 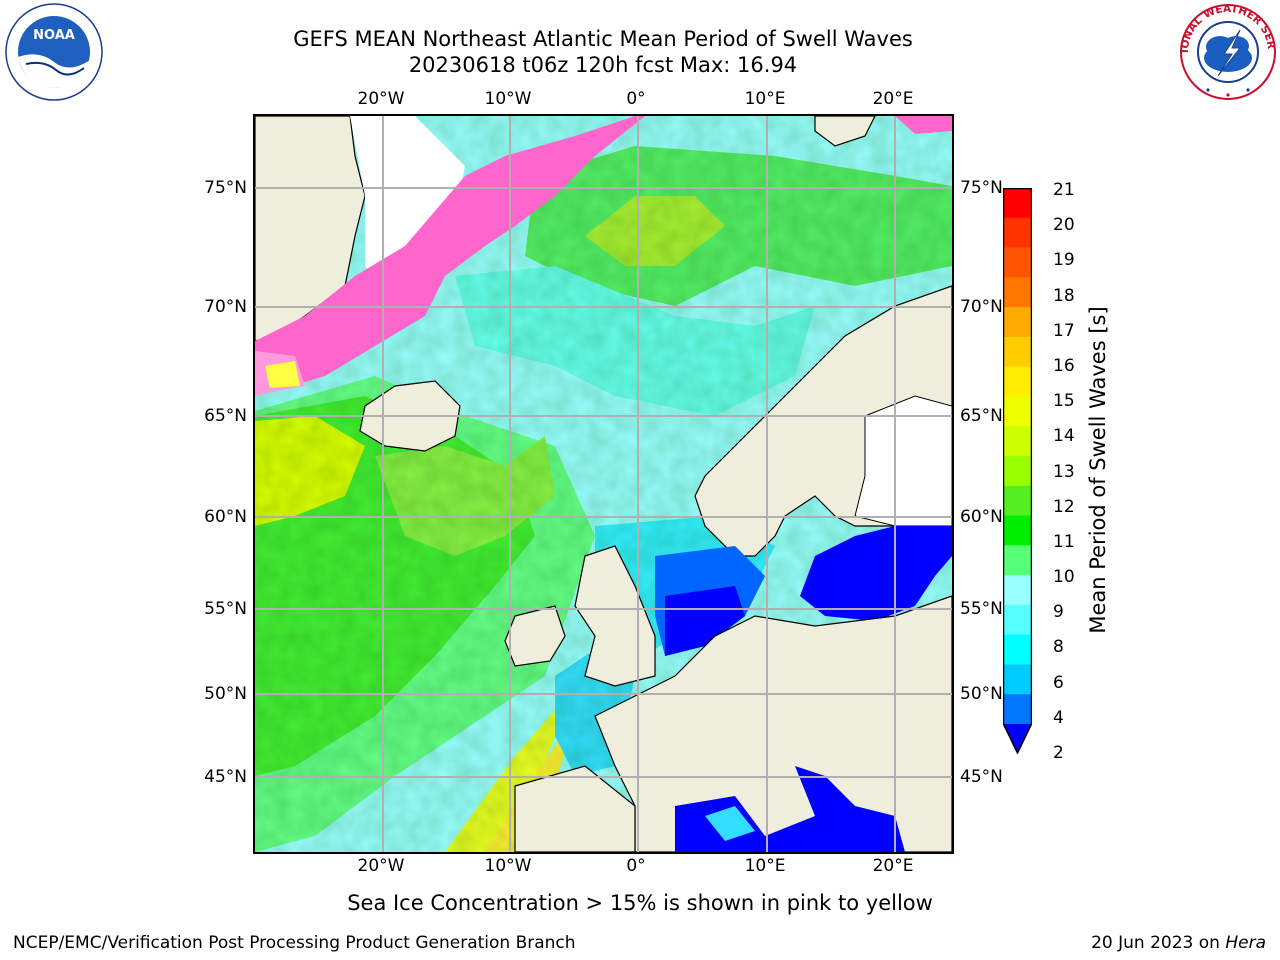 What do you see at coordinates (893, 99) in the screenshot?
I see `lon-tick-top: 20°E` at bounding box center [893, 99].